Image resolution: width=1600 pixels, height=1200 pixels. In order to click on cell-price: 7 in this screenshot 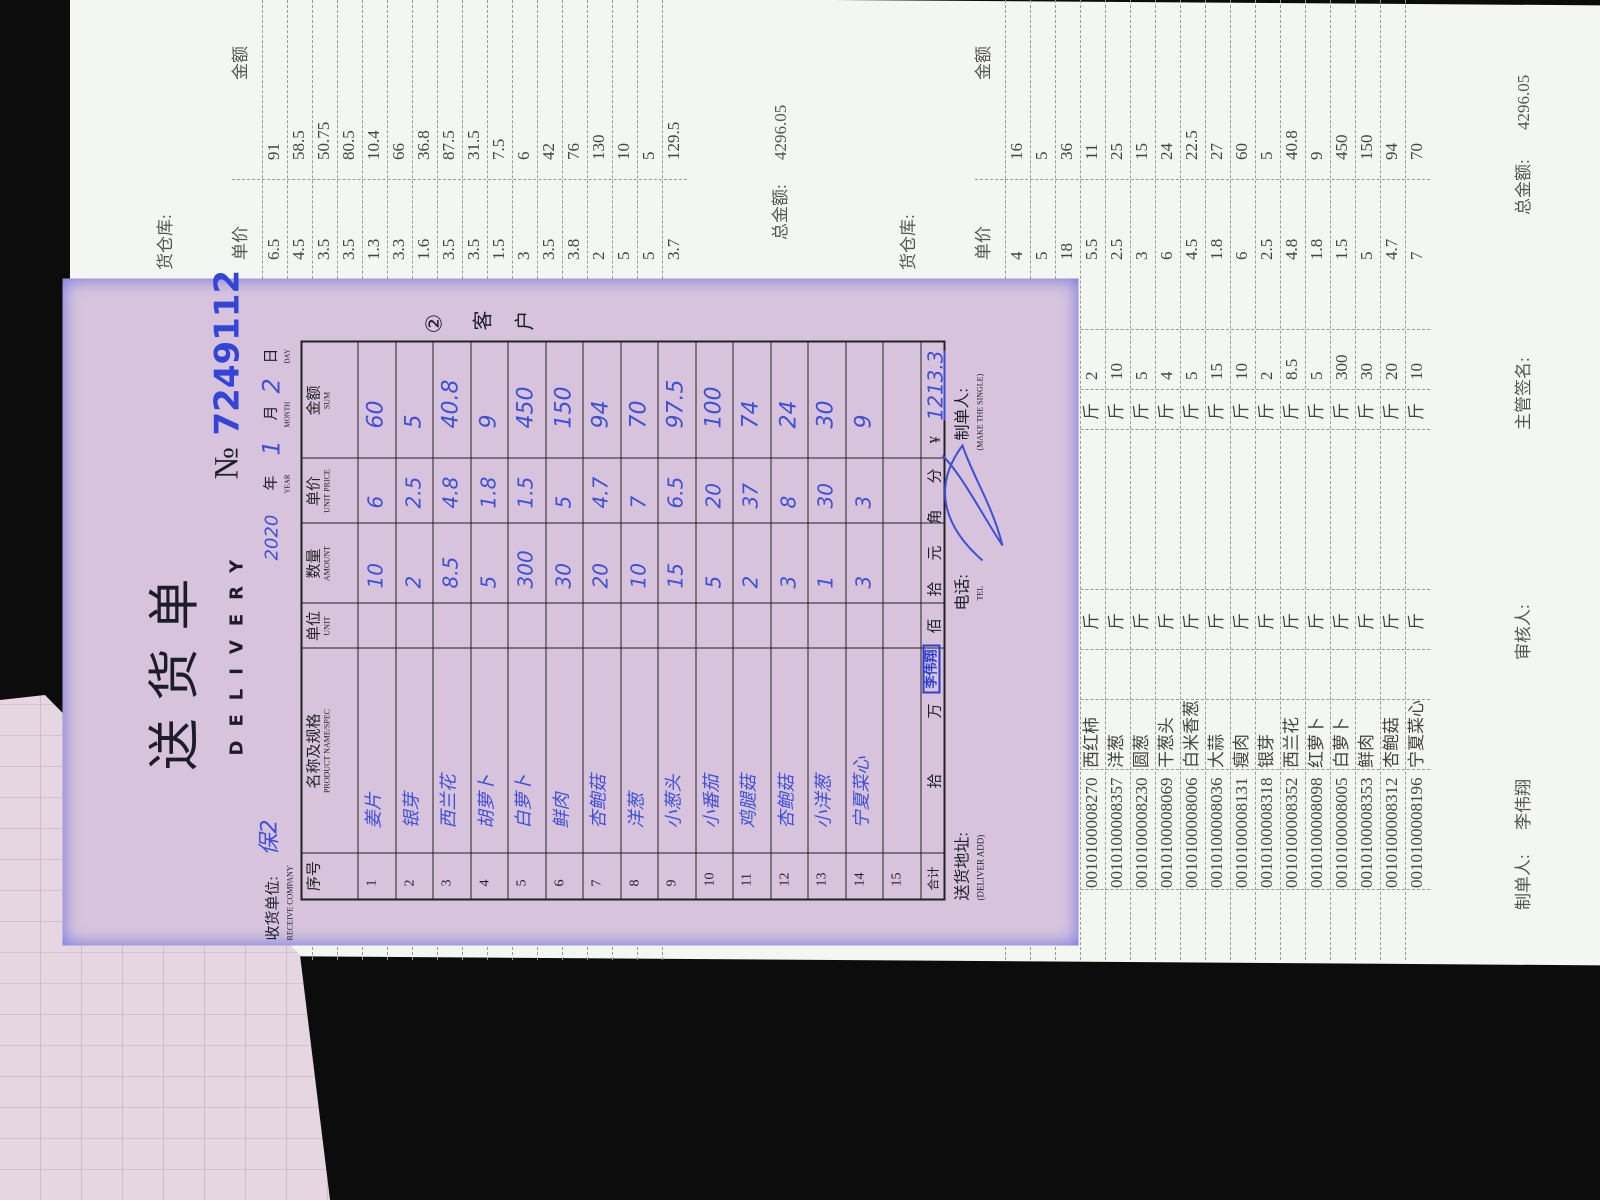, I will do `click(638, 502)`.